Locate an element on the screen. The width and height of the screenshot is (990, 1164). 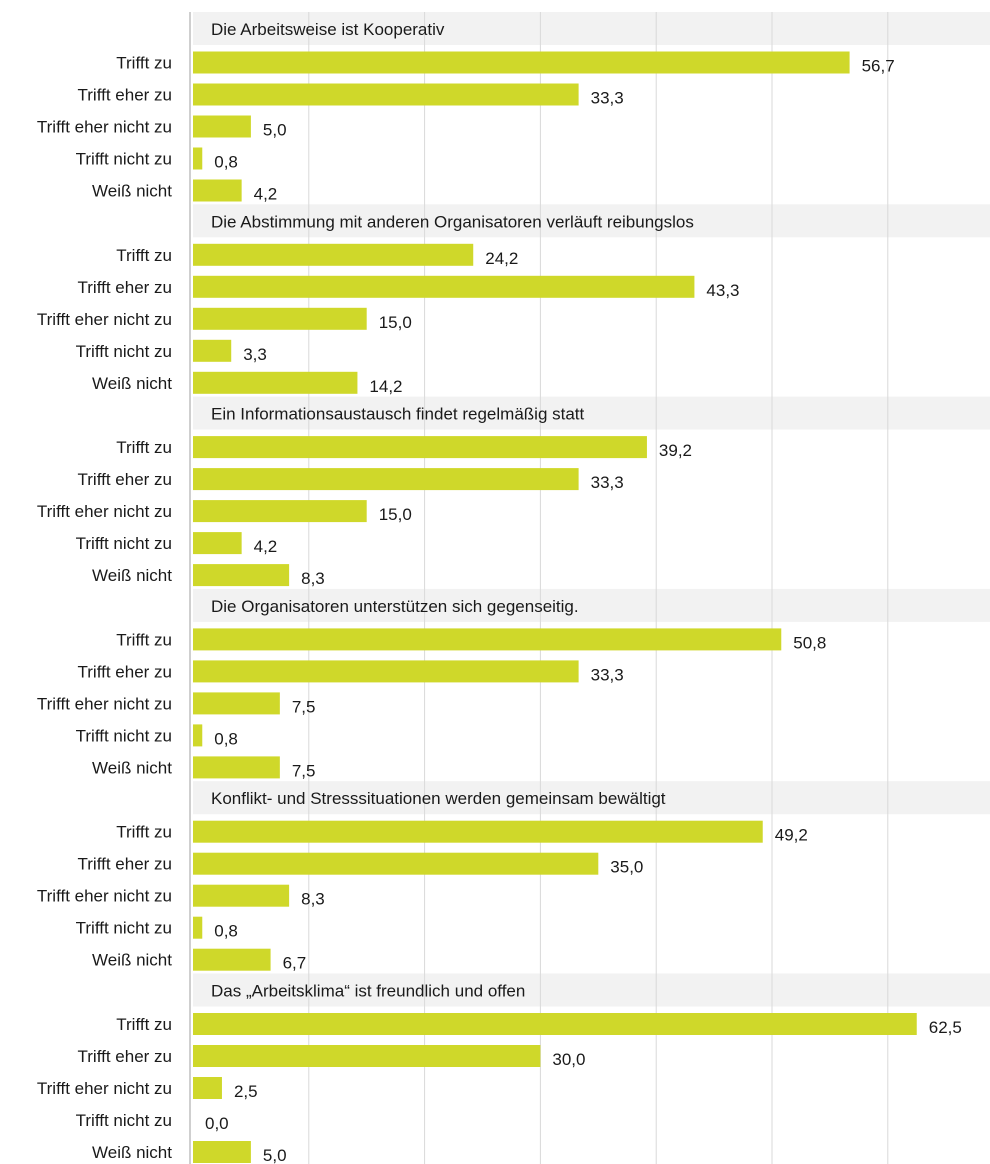
data-label: 43,3 is located at coordinates (722, 290).